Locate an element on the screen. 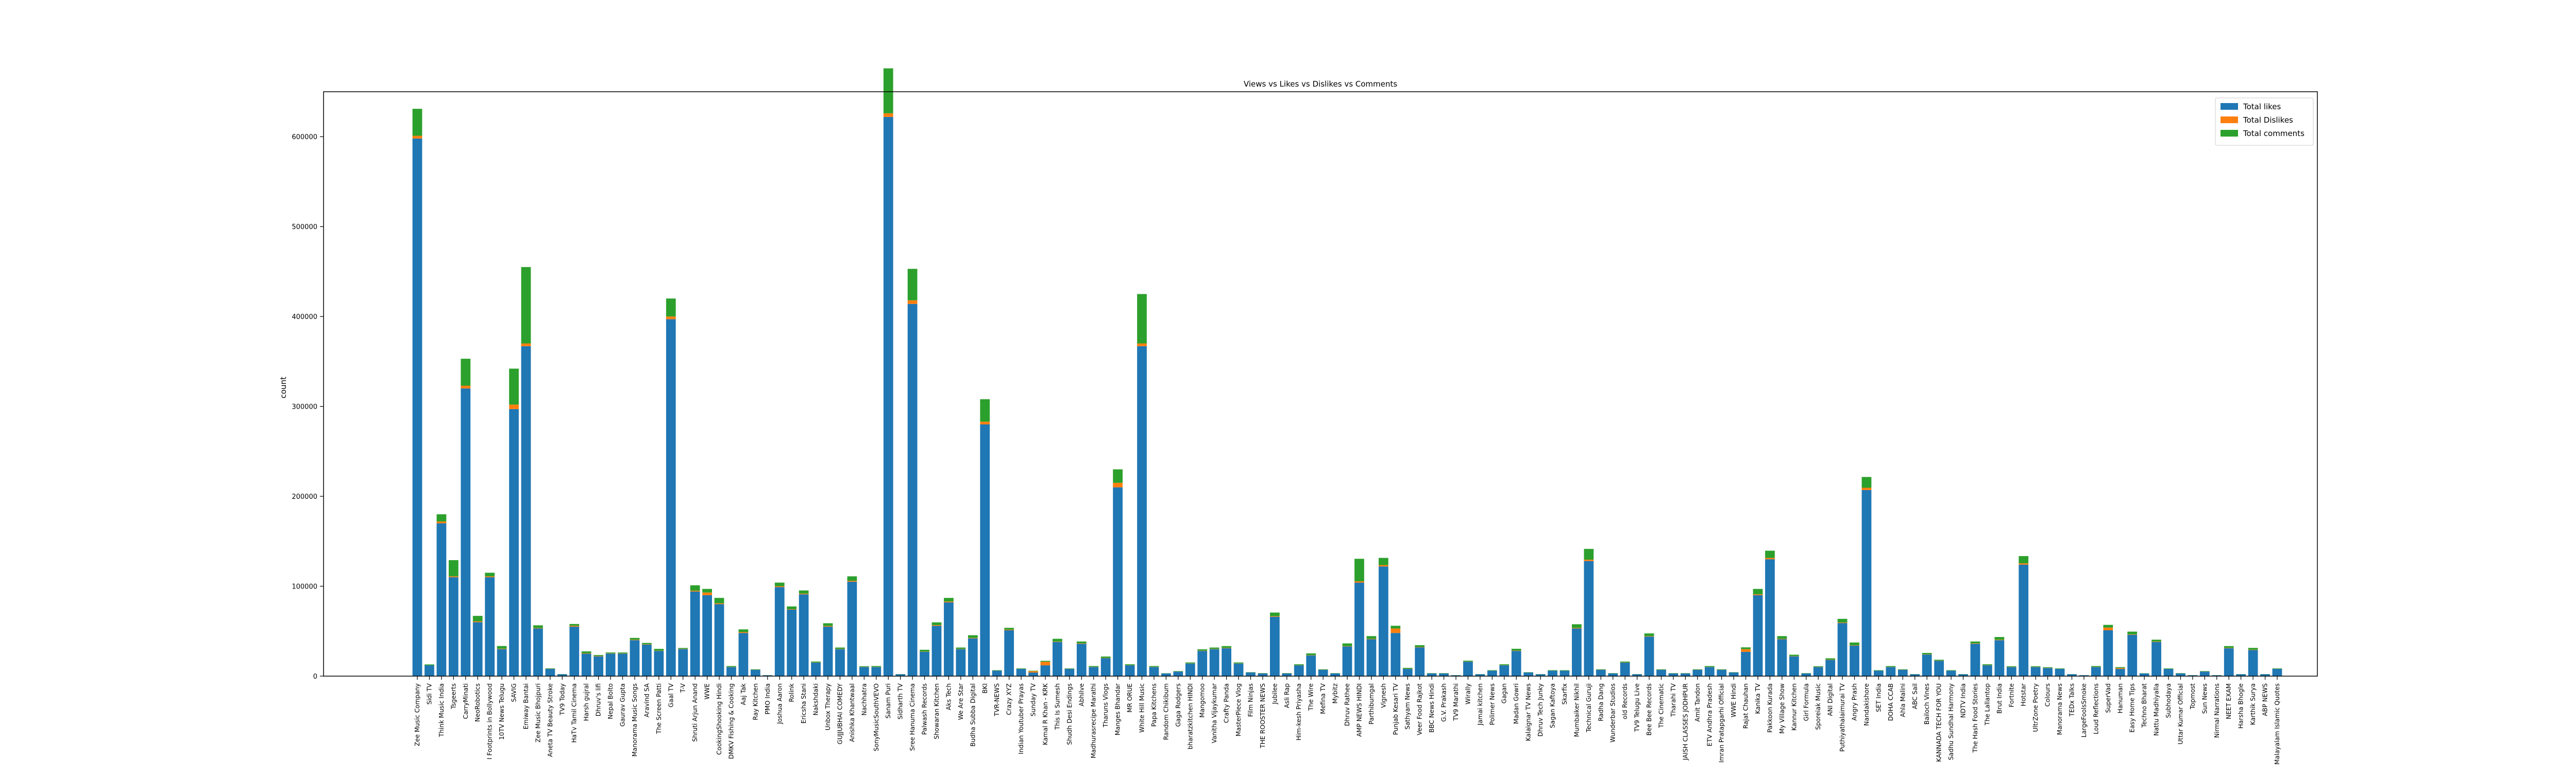 This screenshot has width=2576, height=773. x-tick-label: Emiway Bantai is located at coordinates (526, 706).